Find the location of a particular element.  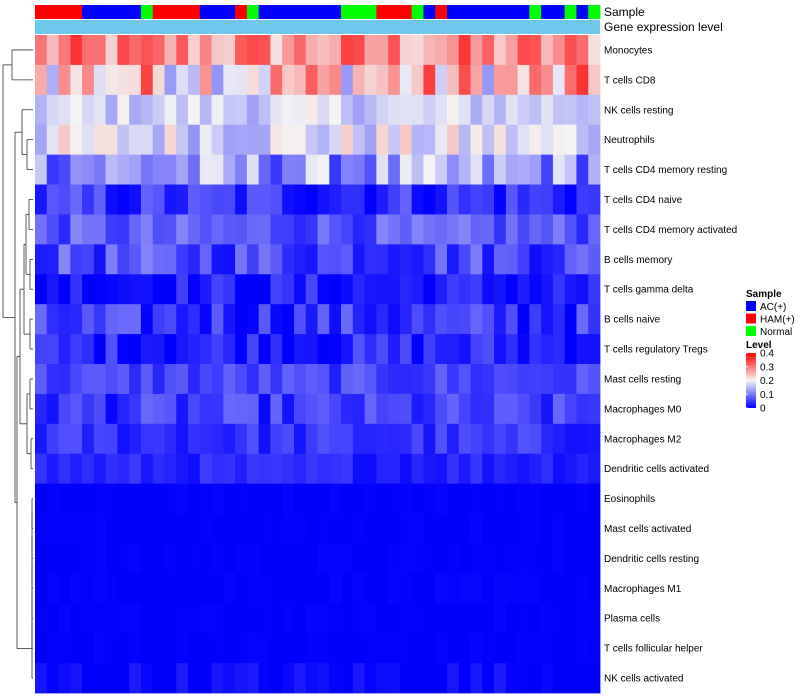

legend-sample-label: AC(+) is located at coordinates (773, 307).